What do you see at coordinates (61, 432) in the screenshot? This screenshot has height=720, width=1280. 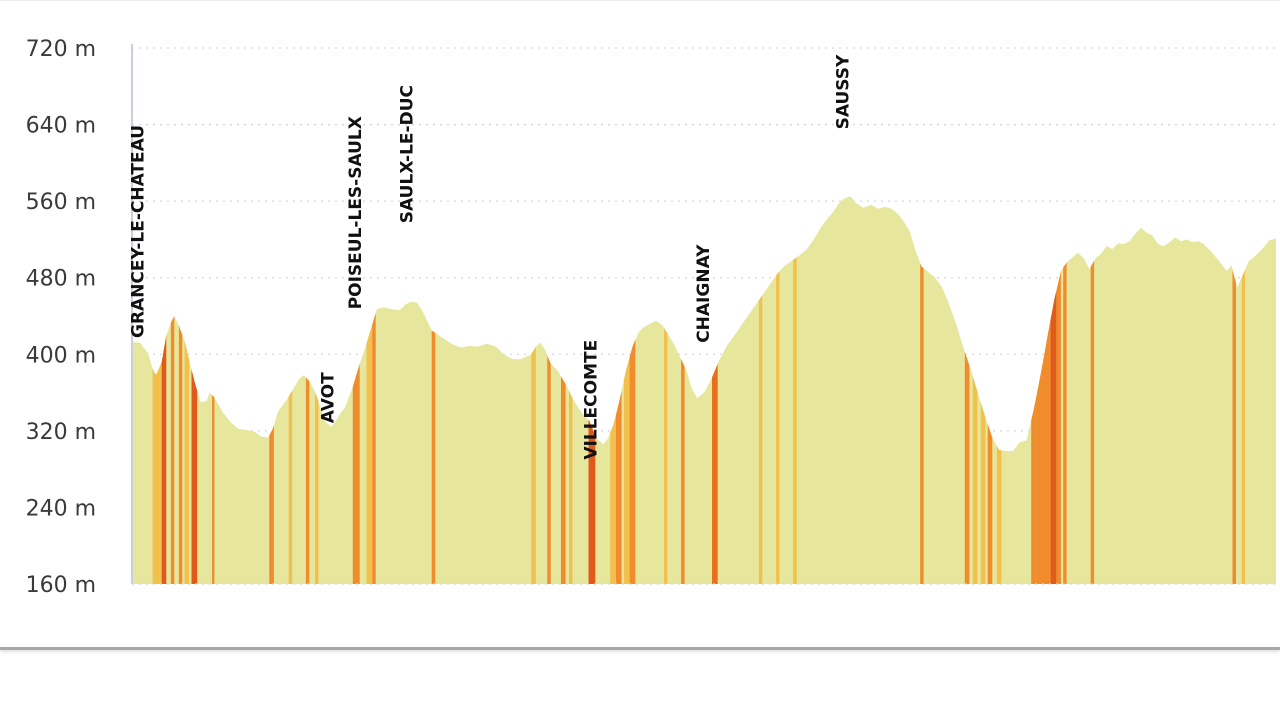 I see `y-tick-label: 320 m` at bounding box center [61, 432].